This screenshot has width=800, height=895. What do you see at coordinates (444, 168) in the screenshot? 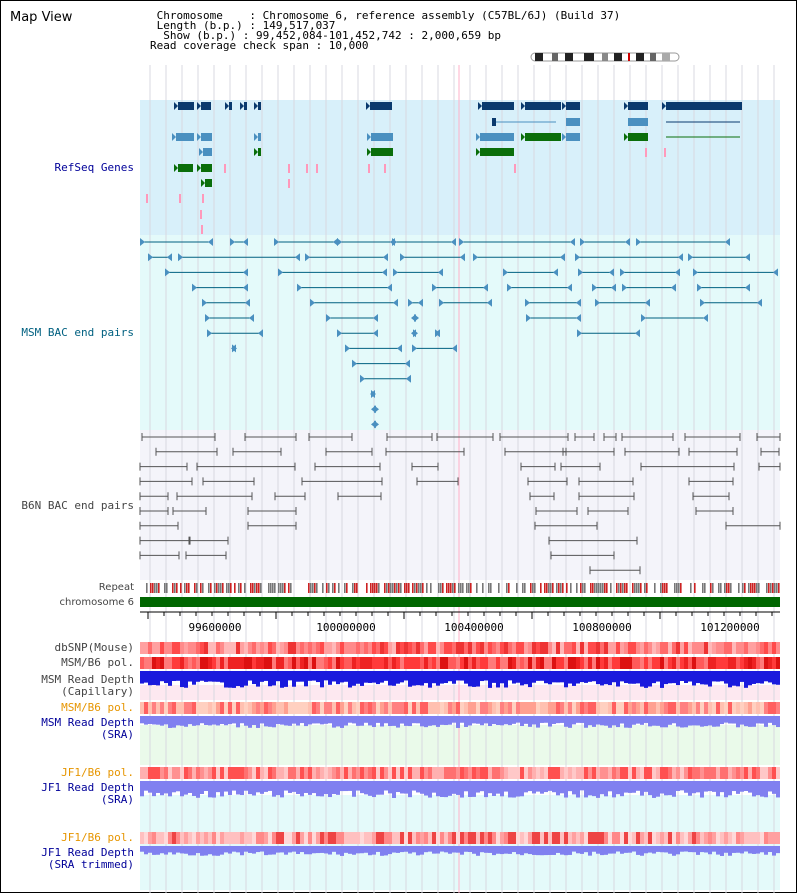
I see `refseq-genes-track` at bounding box center [444, 168].